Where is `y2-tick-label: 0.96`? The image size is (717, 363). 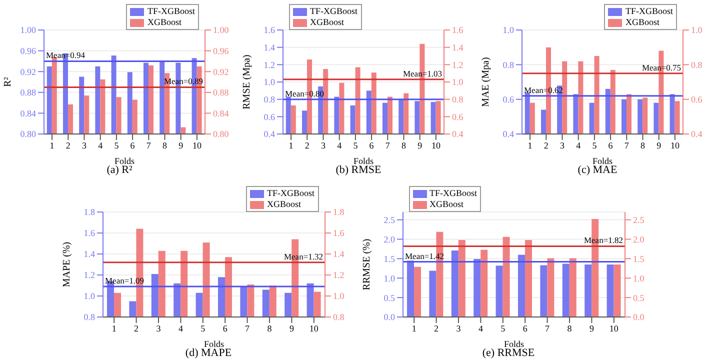 y2-tick-label: 0.96 is located at coordinates (221, 51).